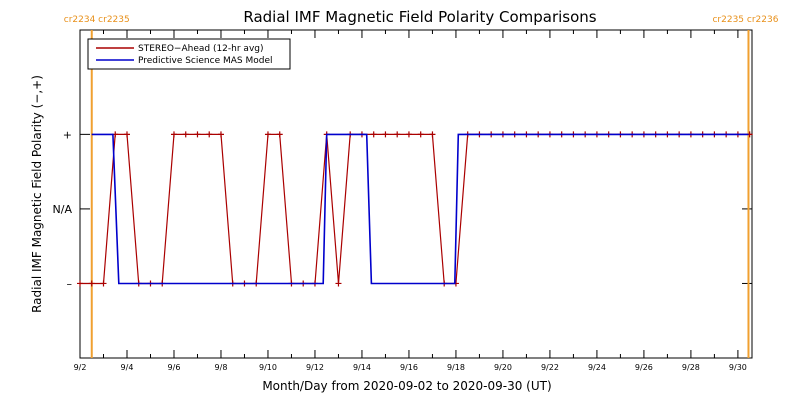 Image resolution: width=800 pixels, height=400 pixels. Describe the element at coordinates (409, 367) in the screenshot. I see `x-tick-label: 9/16` at that location.